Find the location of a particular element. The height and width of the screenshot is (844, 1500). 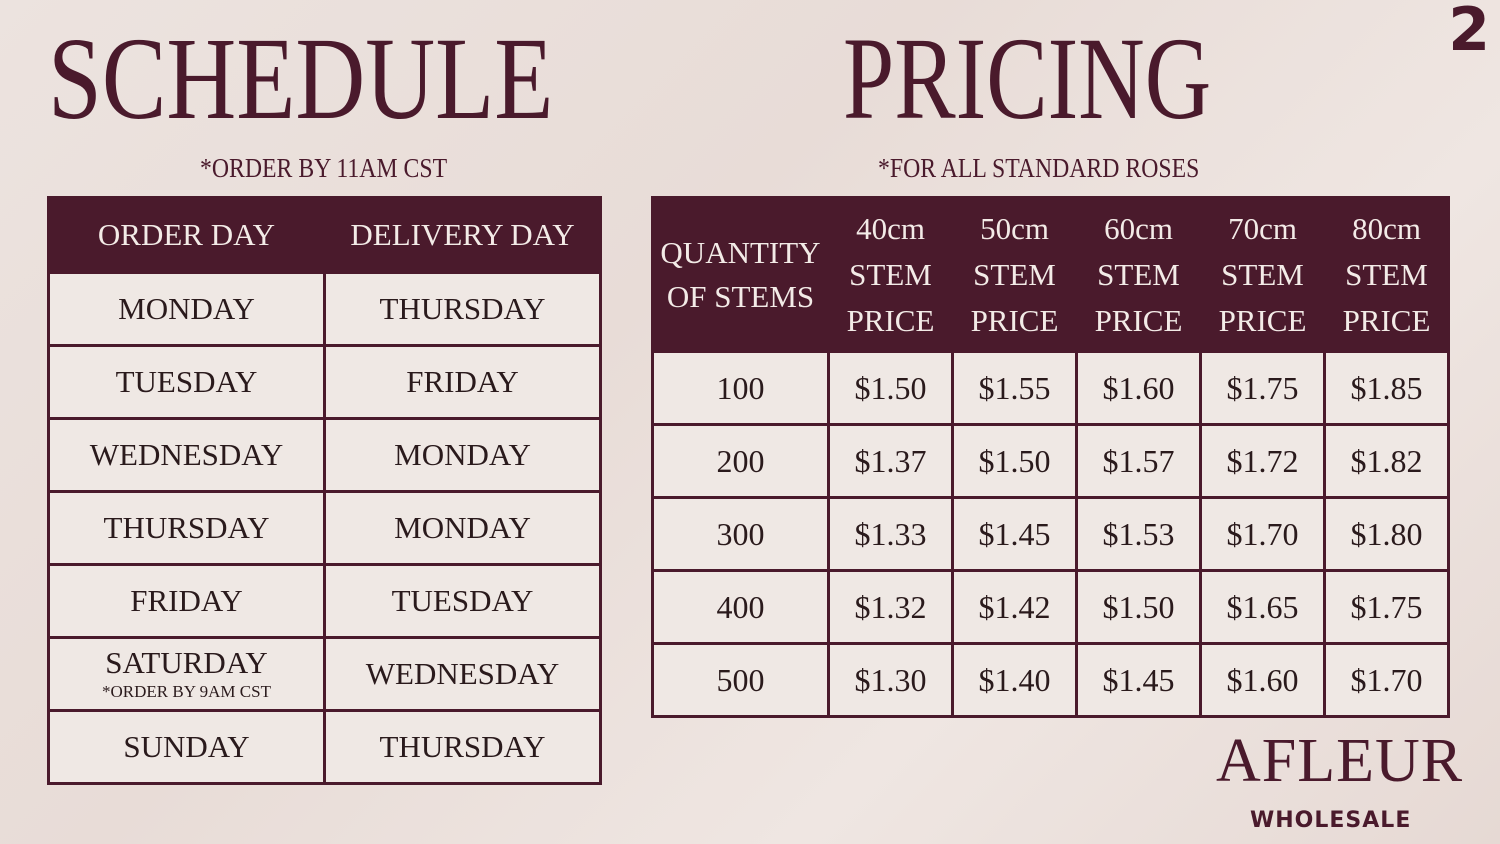

order-day: FRIDAY is located at coordinates (186, 600).